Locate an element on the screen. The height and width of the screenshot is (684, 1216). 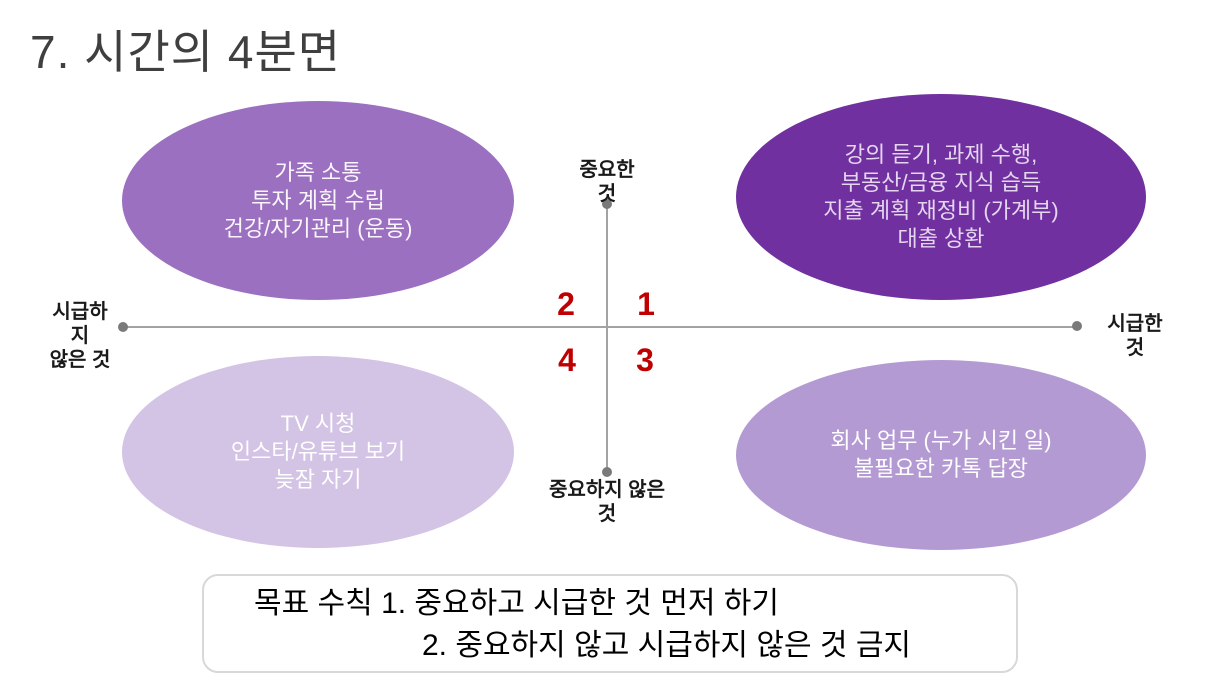
quadrant-number-1: 1 is located at coordinates (646, 304).